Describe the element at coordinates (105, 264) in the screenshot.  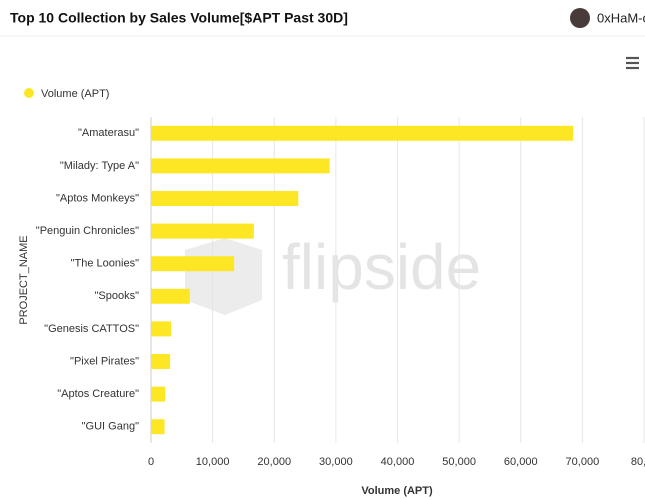
I see `y-tick-label: "The Loonies"` at that location.